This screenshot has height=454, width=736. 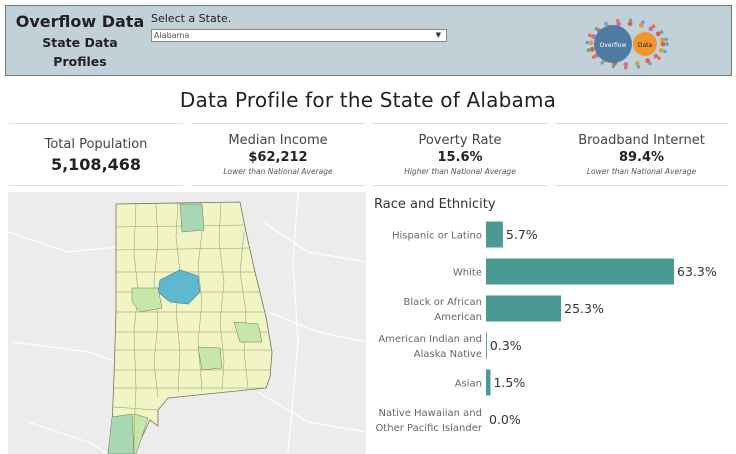 I want to click on logo-text-right: Data, so click(x=645, y=45).